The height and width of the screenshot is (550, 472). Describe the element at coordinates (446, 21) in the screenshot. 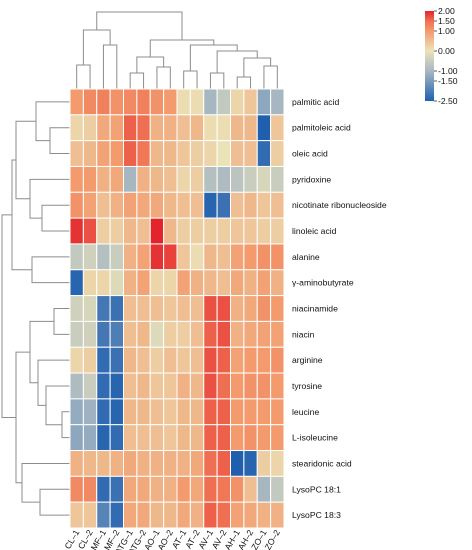

I see `legend-tick-label: 1.50` at that location.